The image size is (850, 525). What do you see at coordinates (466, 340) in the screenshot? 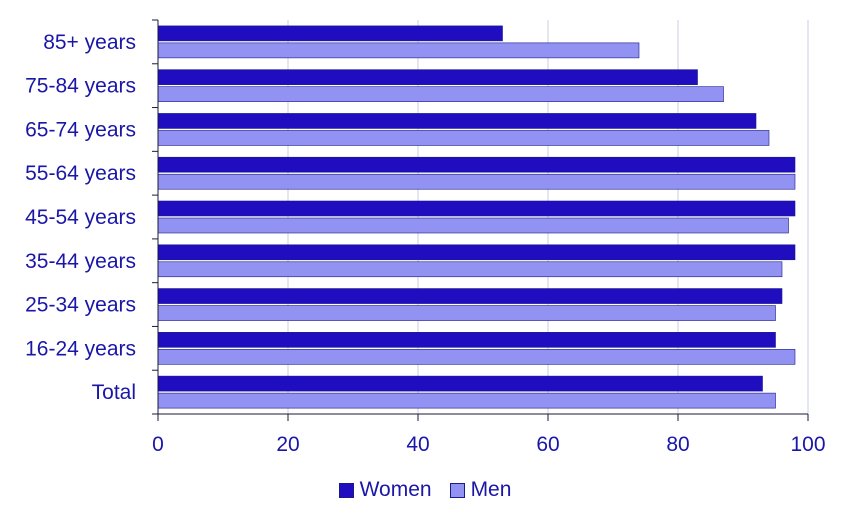
I see `bar-women-16-24-years` at bounding box center [466, 340].